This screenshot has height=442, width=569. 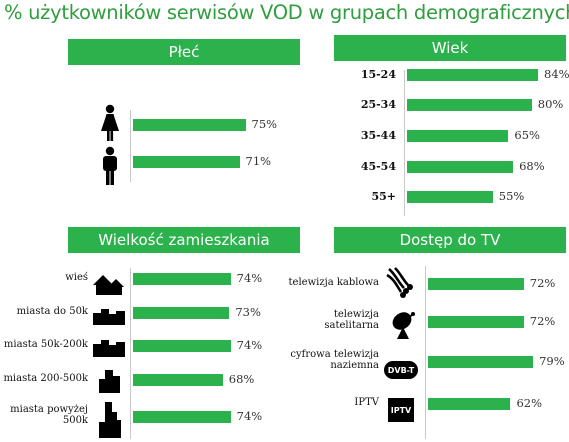 What do you see at coordinates (45, 378) in the screenshot?
I see `category-label: miasta 200-500k` at bounding box center [45, 378].